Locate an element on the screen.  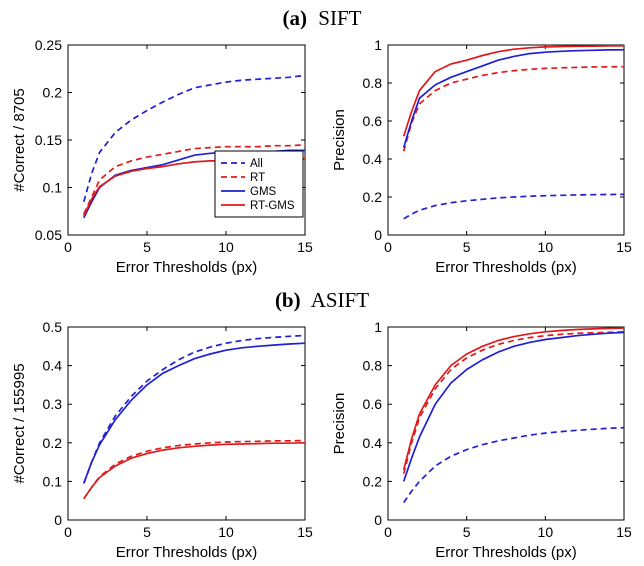
p0-c0-series-rt is located at coordinates (194, 179).